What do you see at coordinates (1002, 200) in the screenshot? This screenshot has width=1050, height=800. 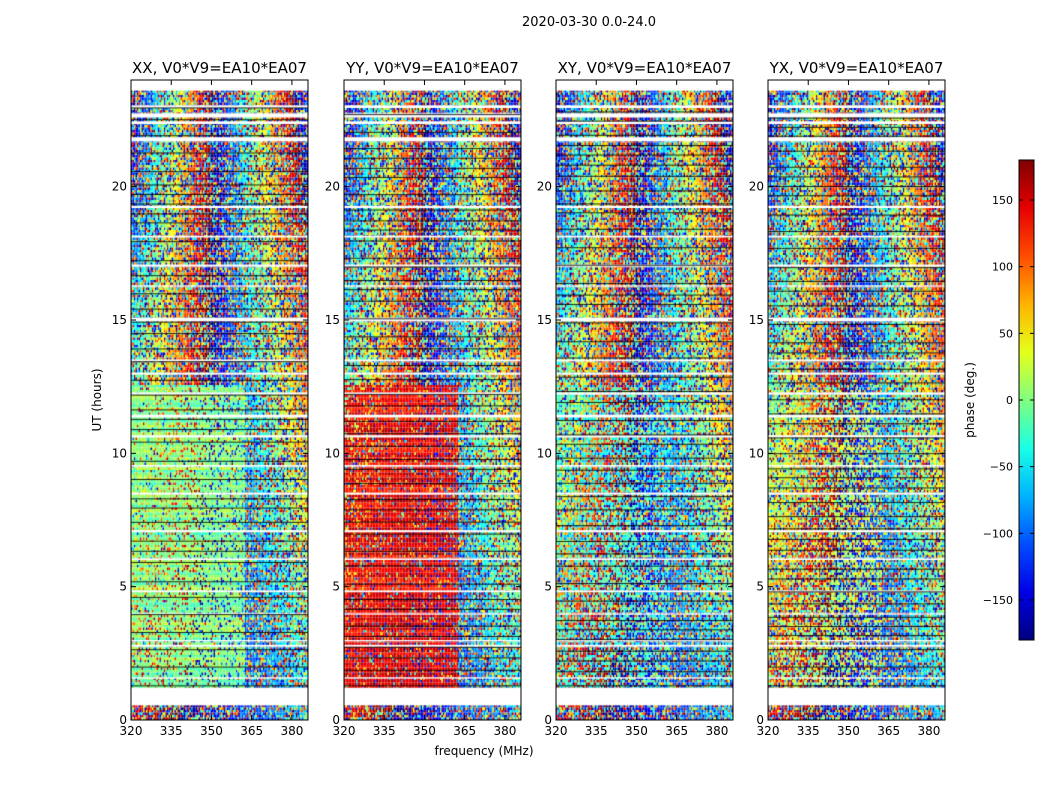 I see `colorbar-tick-label: 150` at bounding box center [1002, 200].